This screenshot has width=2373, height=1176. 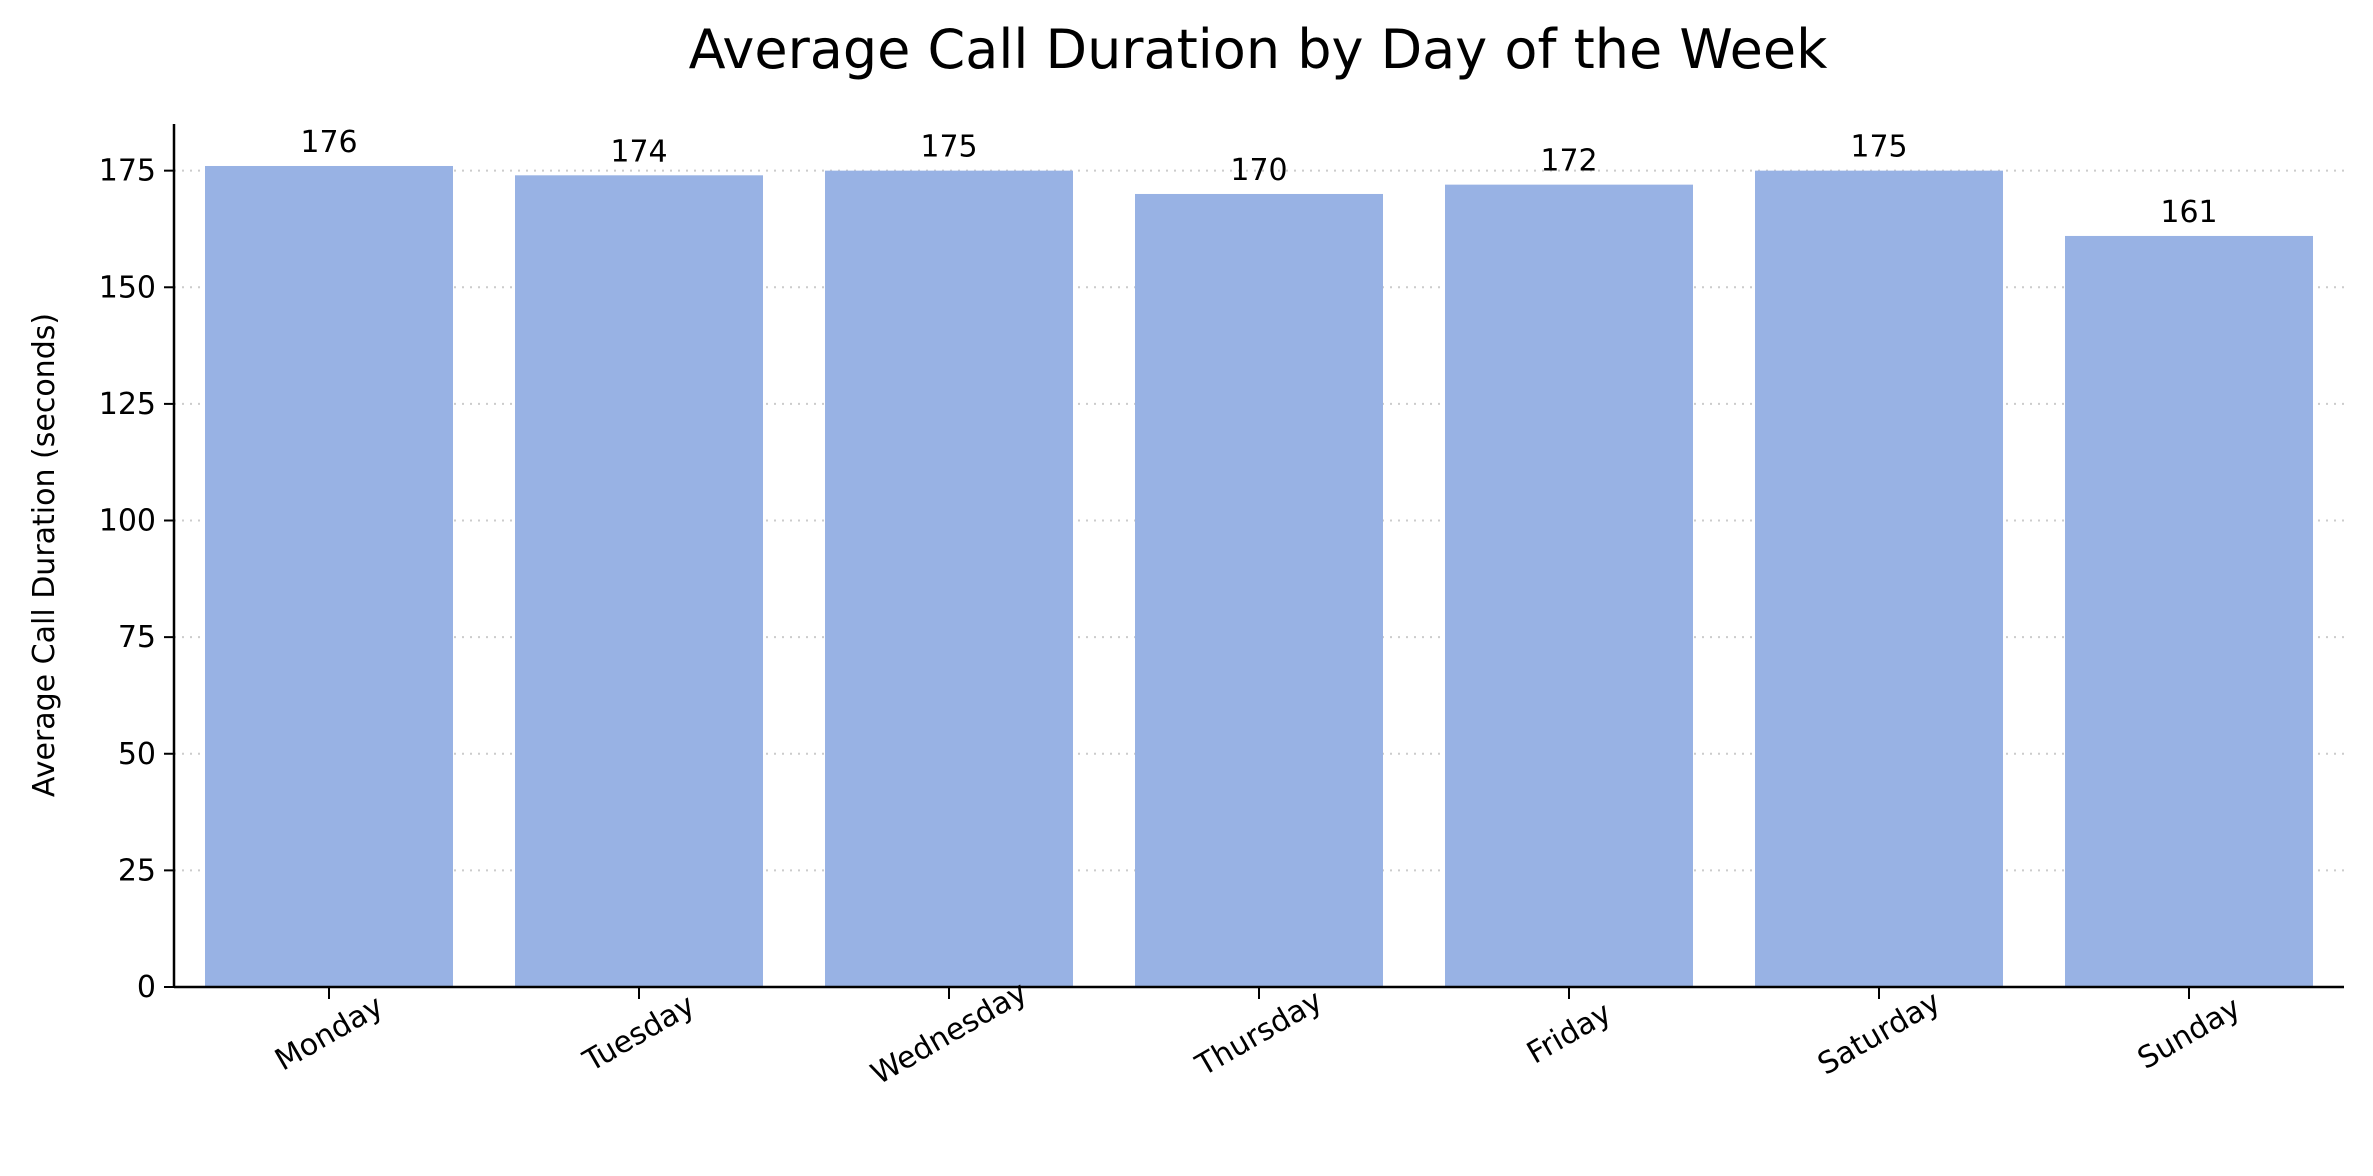 I want to click on y-tick-label-150: 150, so click(x=127, y=287).